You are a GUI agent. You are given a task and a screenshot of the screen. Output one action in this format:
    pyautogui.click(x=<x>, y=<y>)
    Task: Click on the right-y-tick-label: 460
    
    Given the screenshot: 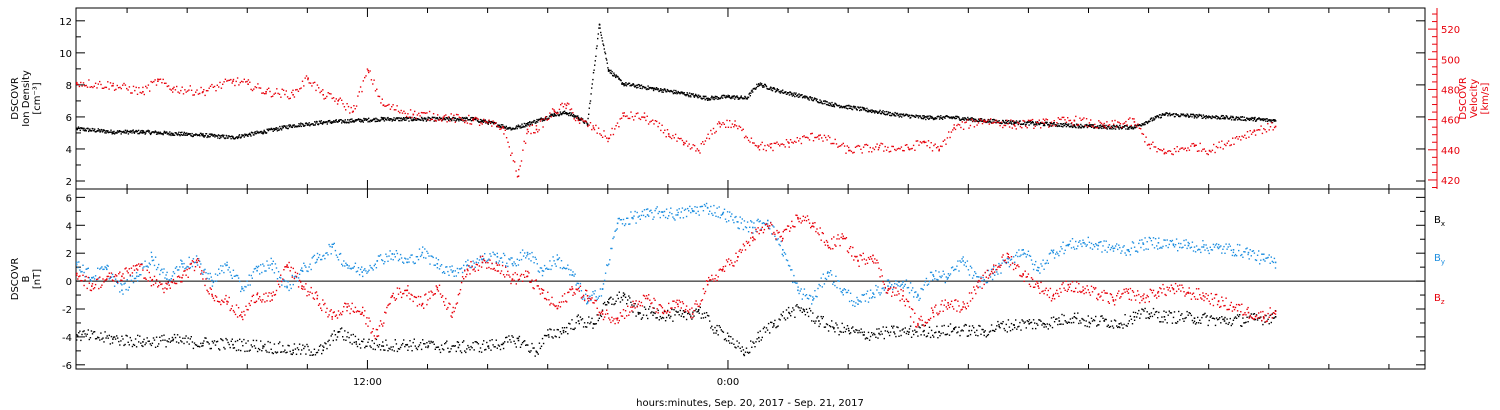 What is the action you would take?
    pyautogui.click(x=1450, y=121)
    